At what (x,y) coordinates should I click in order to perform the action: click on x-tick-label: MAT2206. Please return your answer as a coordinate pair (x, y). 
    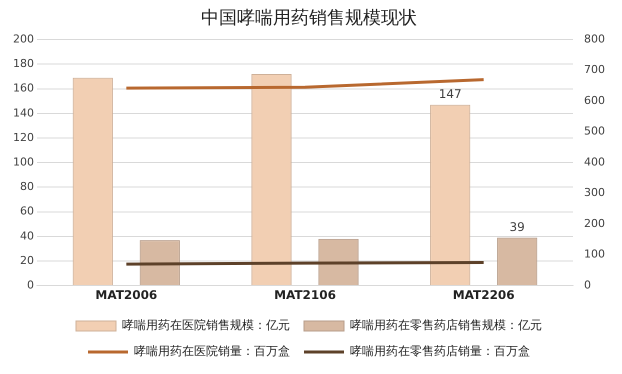
    Looking at the image, I should click on (483, 295).